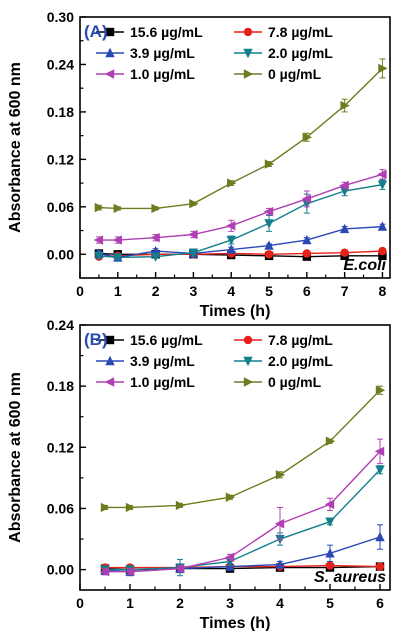 The height and width of the screenshot is (631, 398). Describe the element at coordinates (60, 447) in the screenshot. I see `y-tick-label: 0.12` at that location.